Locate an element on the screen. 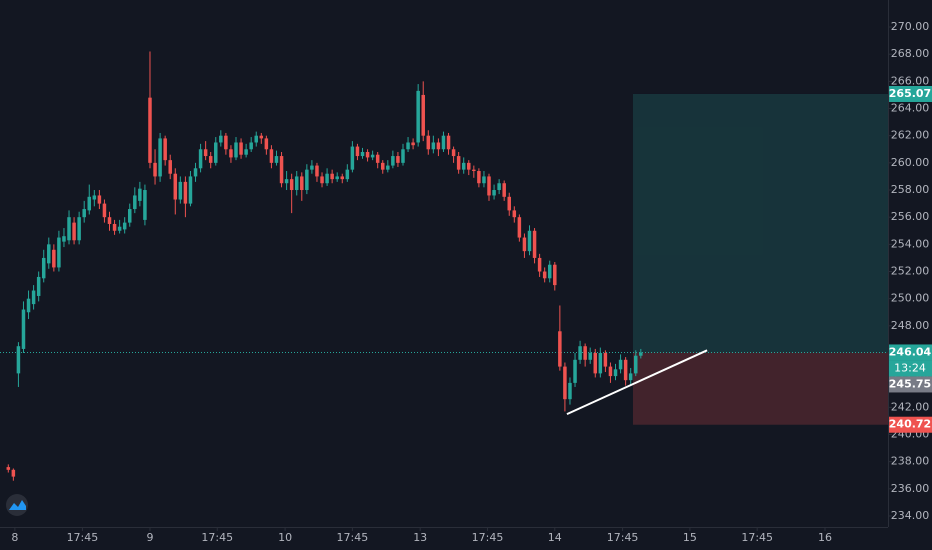  y-tick-label: 262.00 is located at coordinates (910, 135).